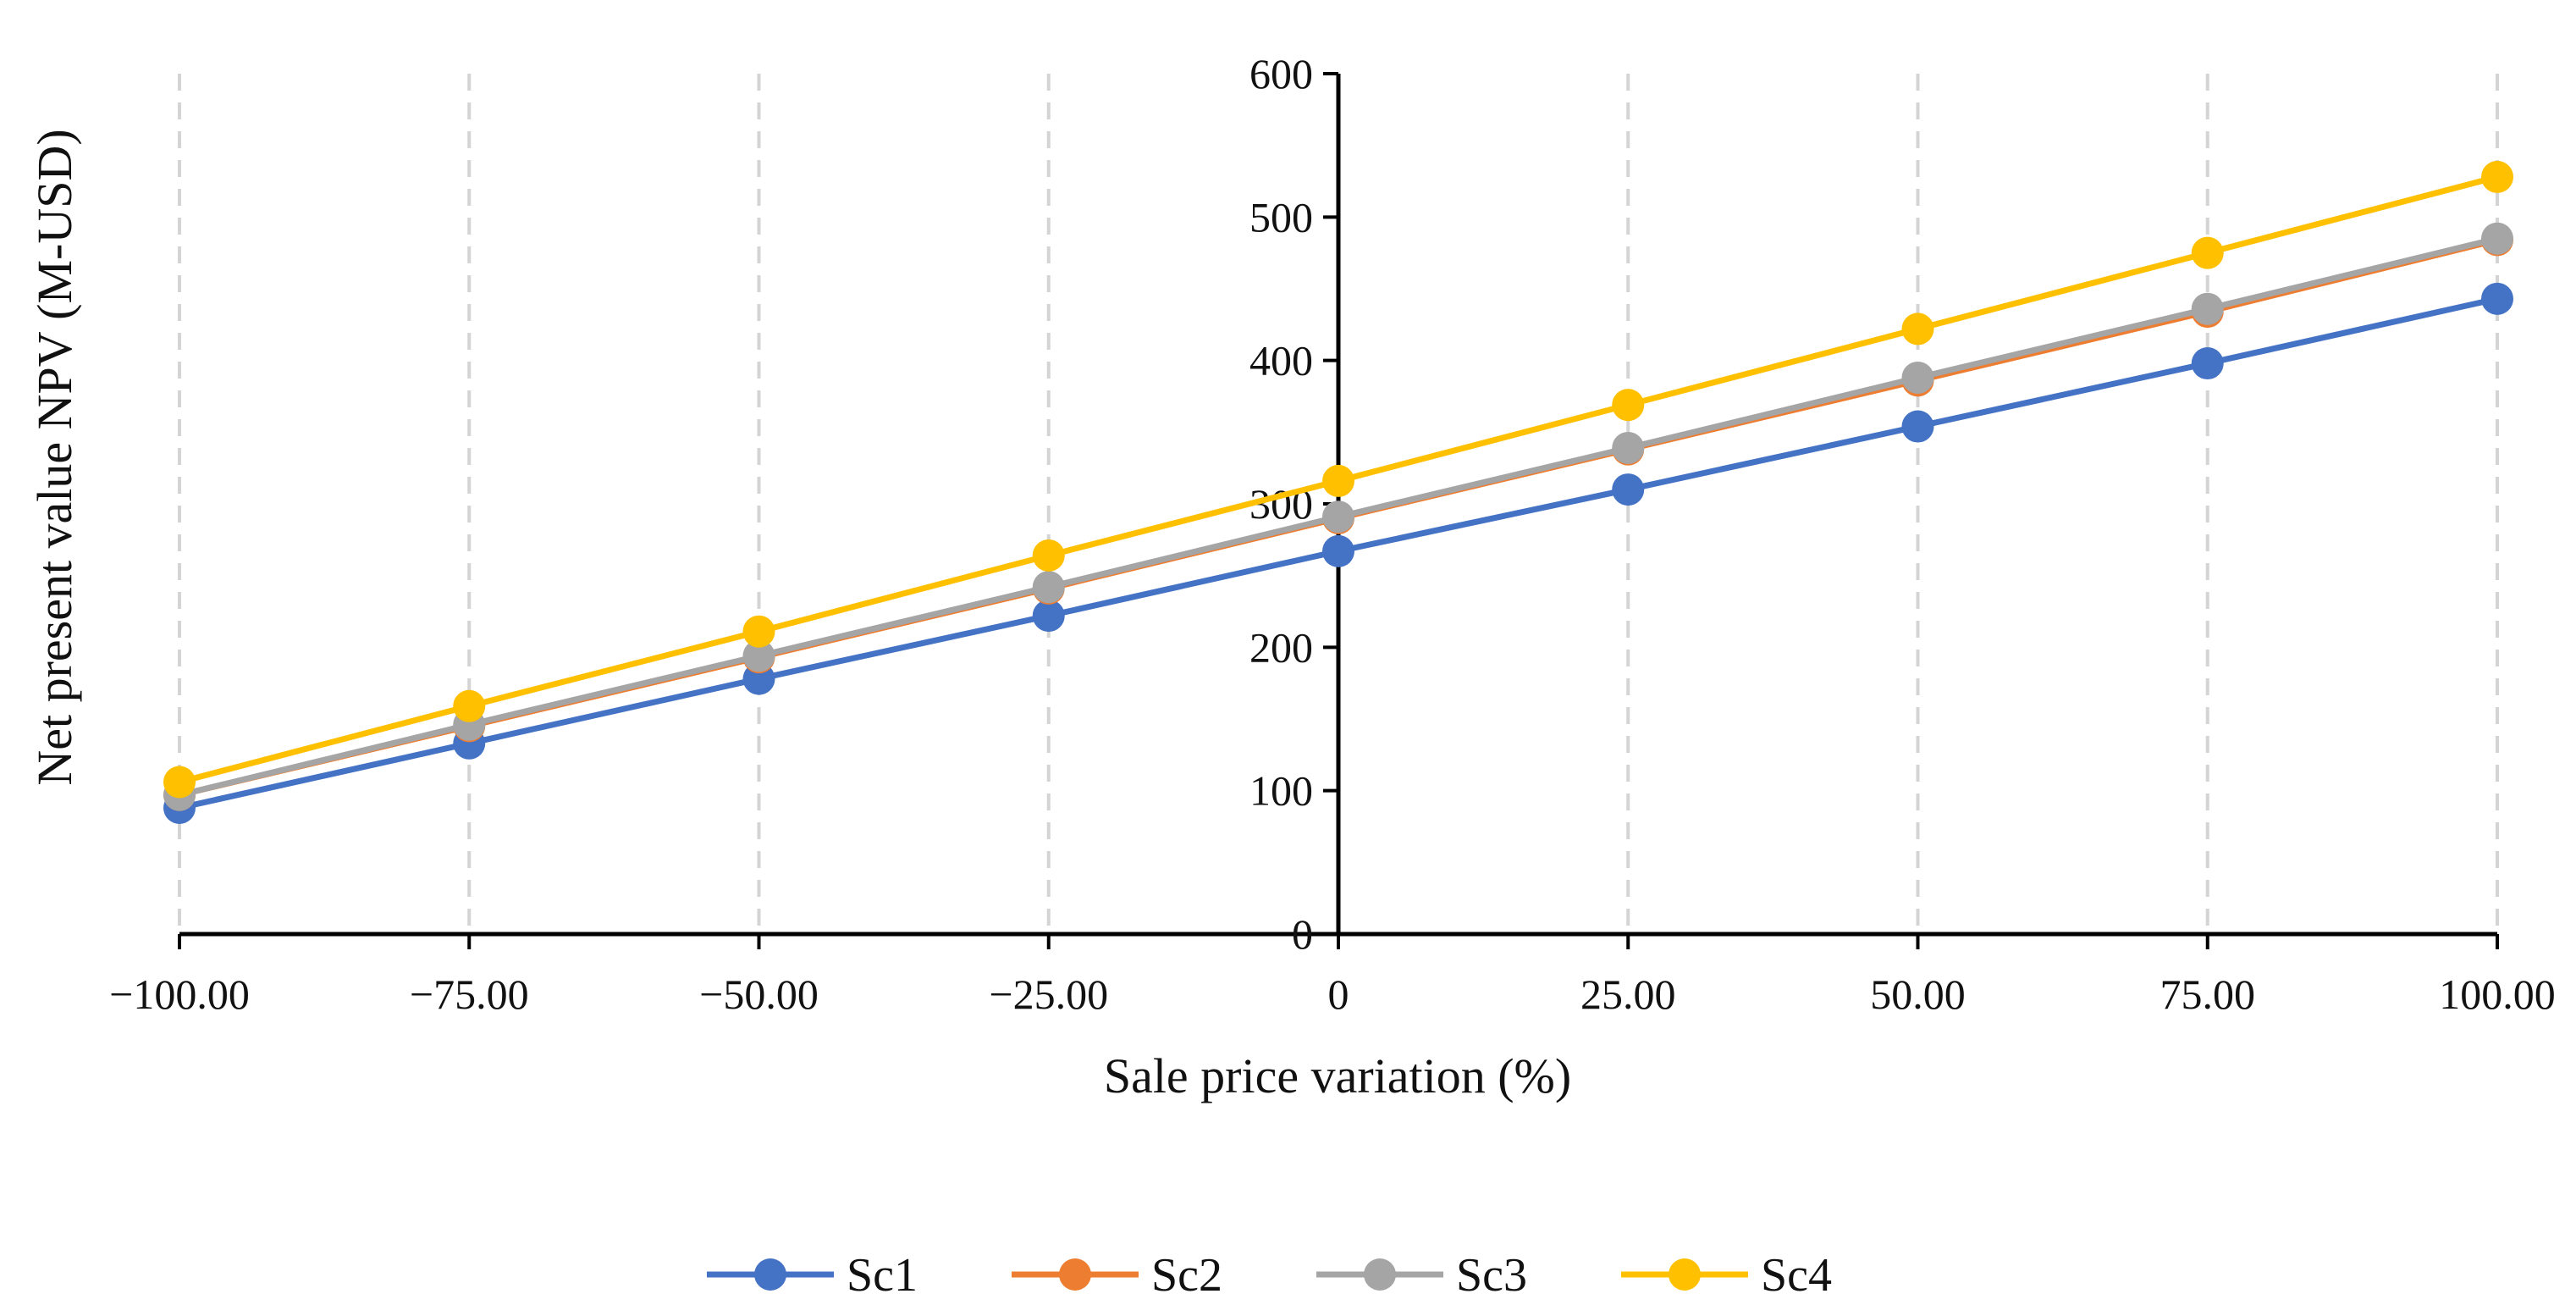  What do you see at coordinates (1918, 994) in the screenshot?
I see `x-tick-label: 50.00` at bounding box center [1918, 994].